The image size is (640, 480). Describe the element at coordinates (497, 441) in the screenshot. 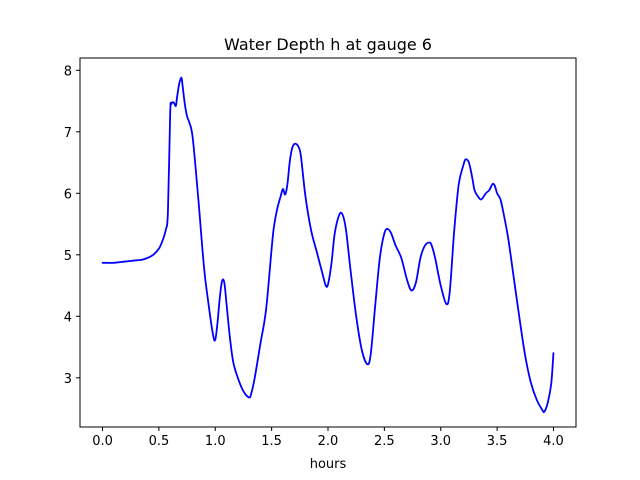

I see `x-tick-label: 3.5` at that location.